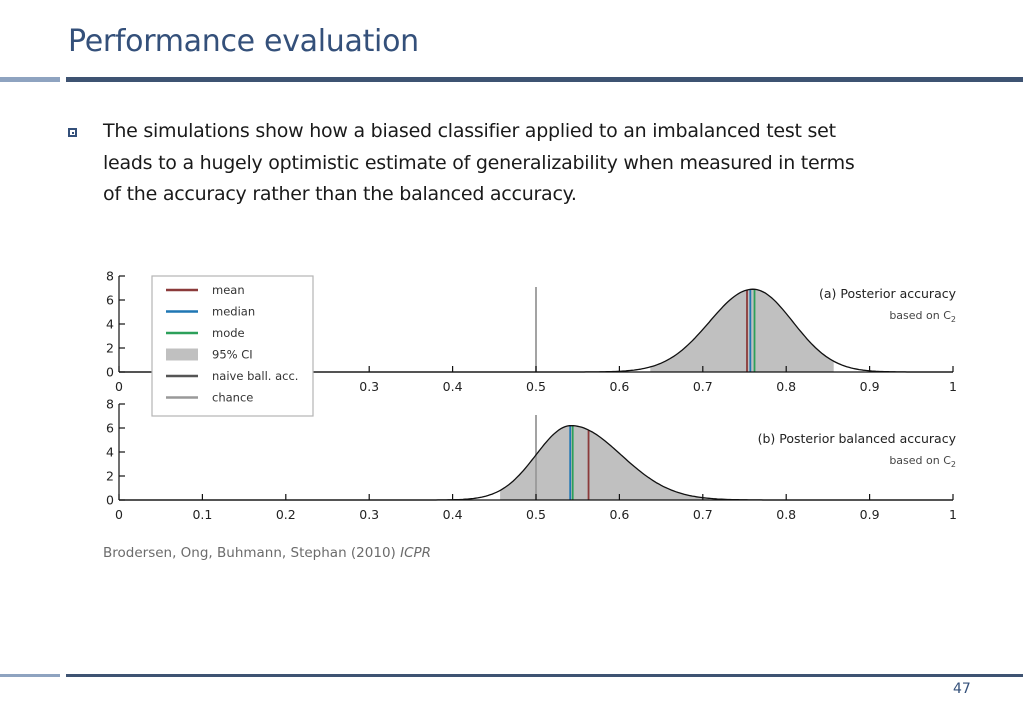 This screenshot has height=708, width=1023. I want to click on citation-venue: ICPR, so click(416, 553).